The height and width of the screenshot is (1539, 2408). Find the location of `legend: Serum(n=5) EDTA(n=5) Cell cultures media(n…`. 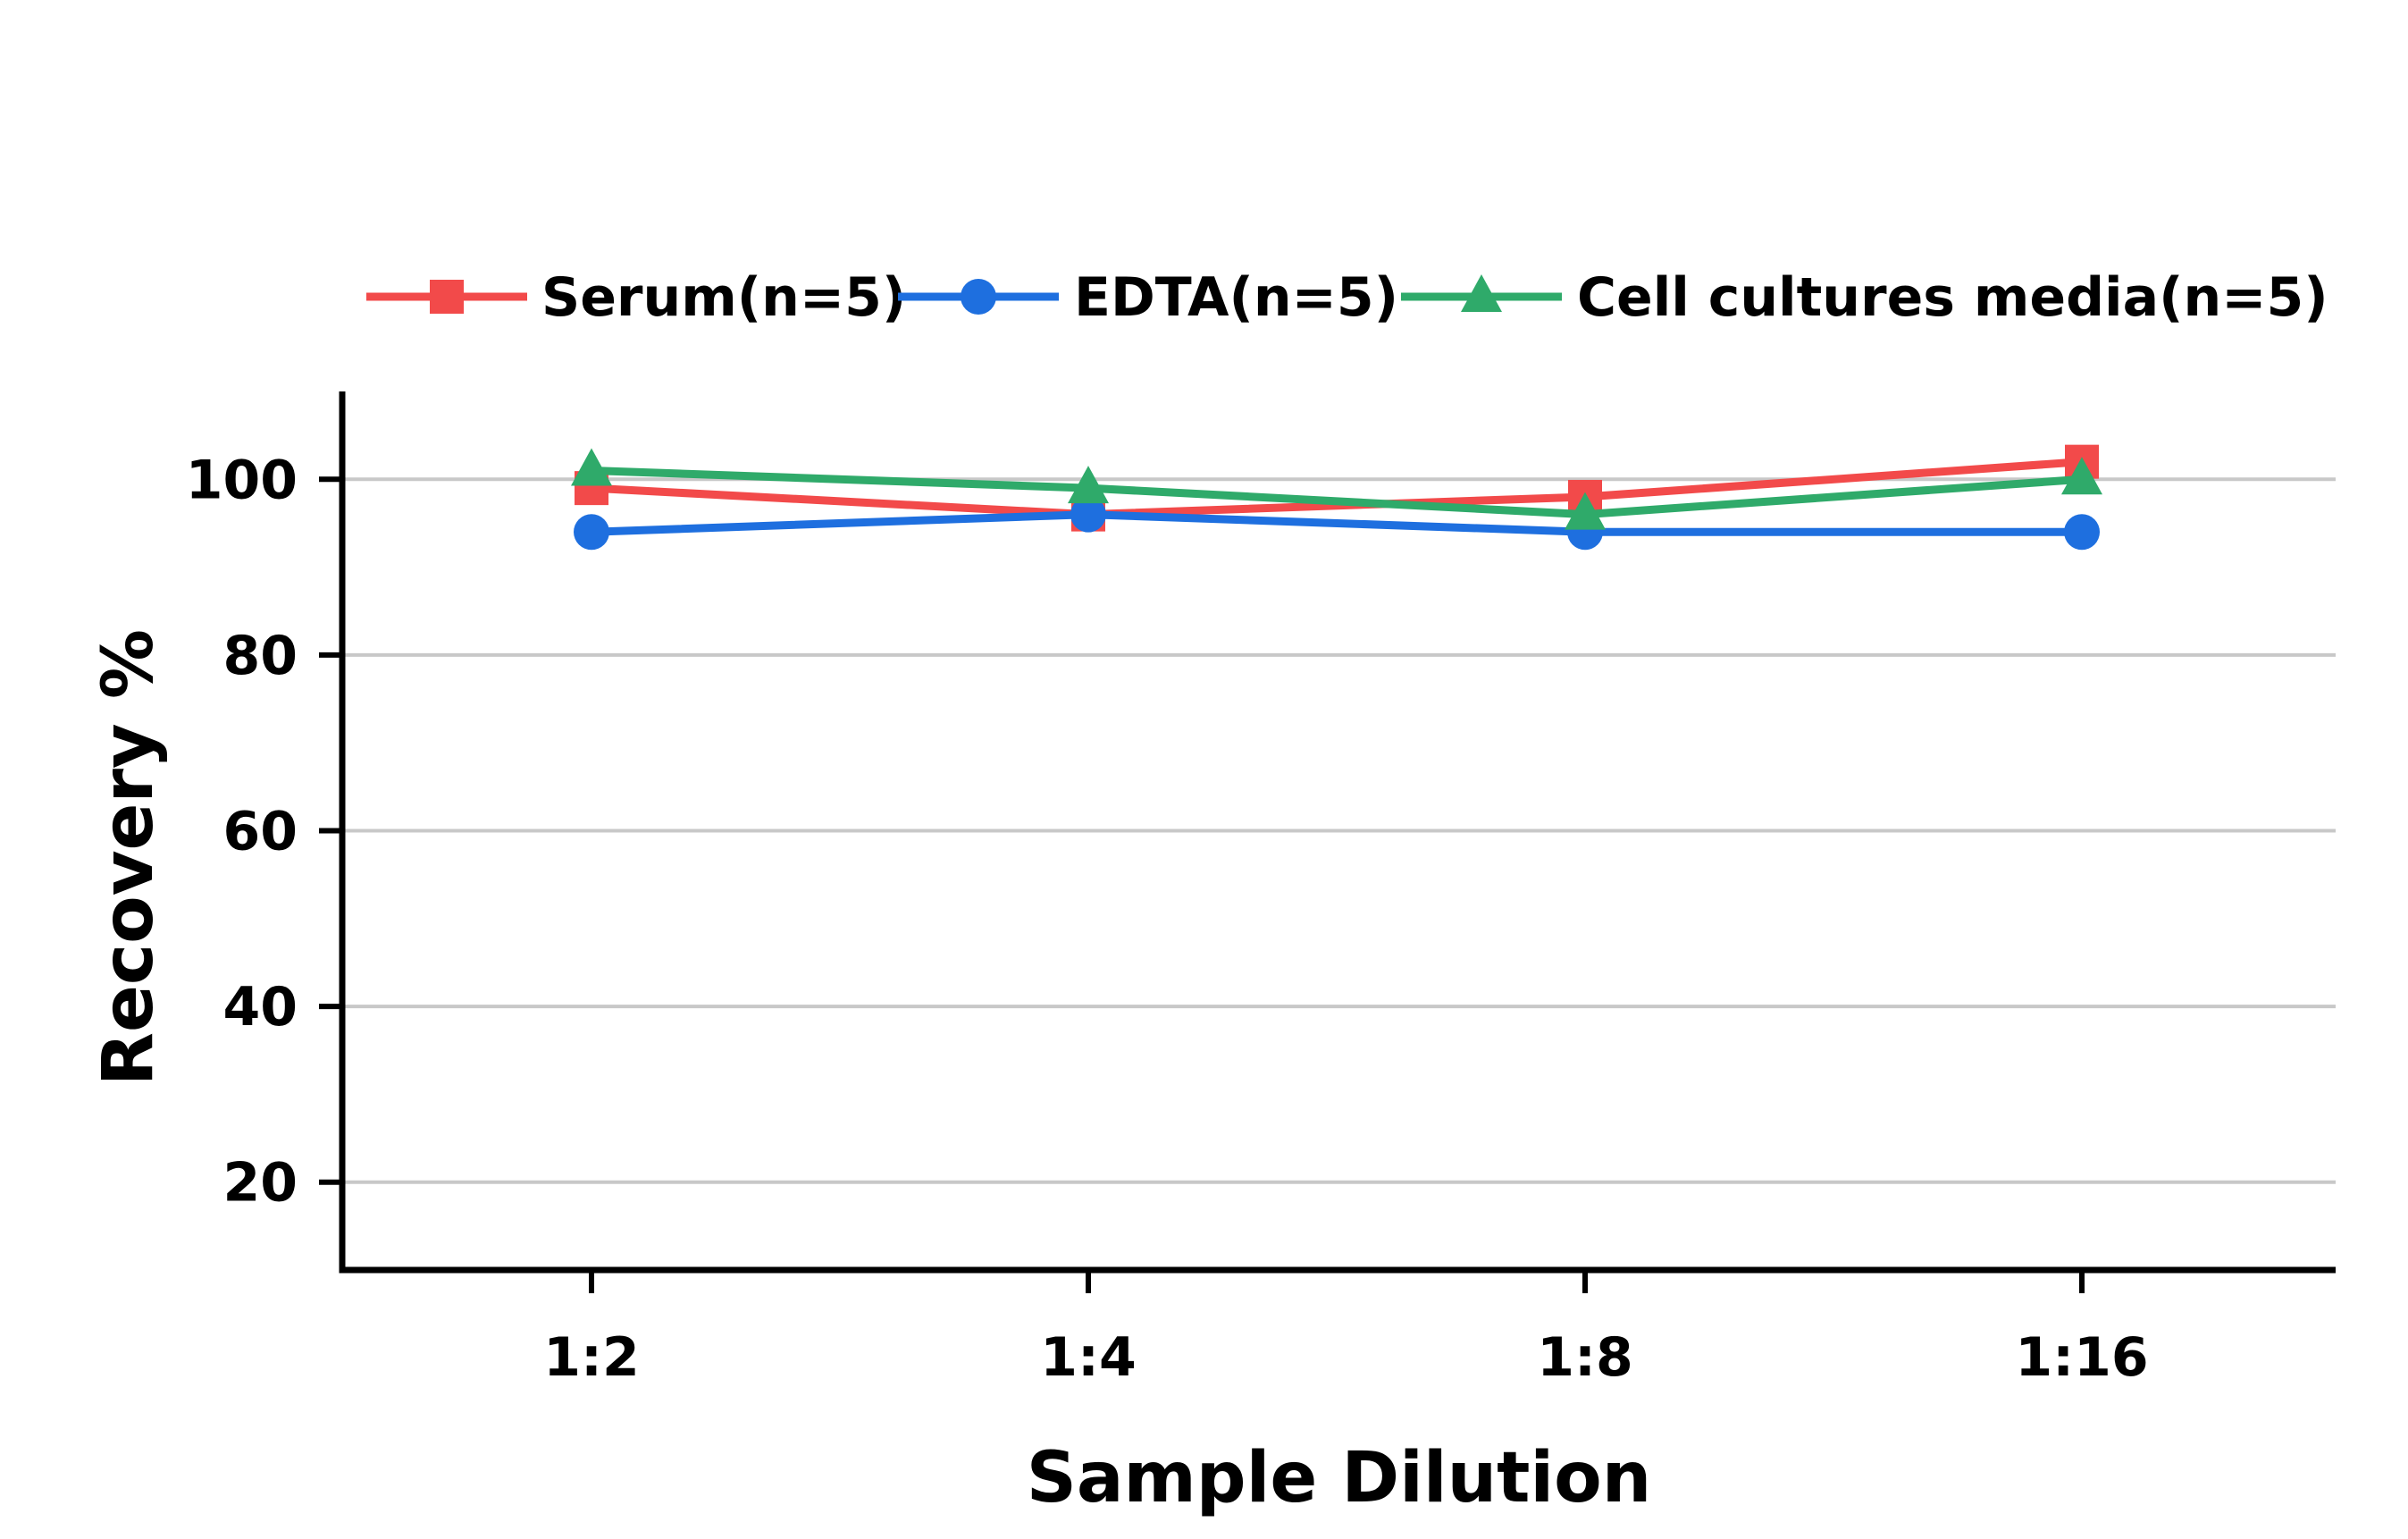

legend: Serum(n=5) EDTA(n=5) Cell cultures media(n… is located at coordinates (1347, 297).